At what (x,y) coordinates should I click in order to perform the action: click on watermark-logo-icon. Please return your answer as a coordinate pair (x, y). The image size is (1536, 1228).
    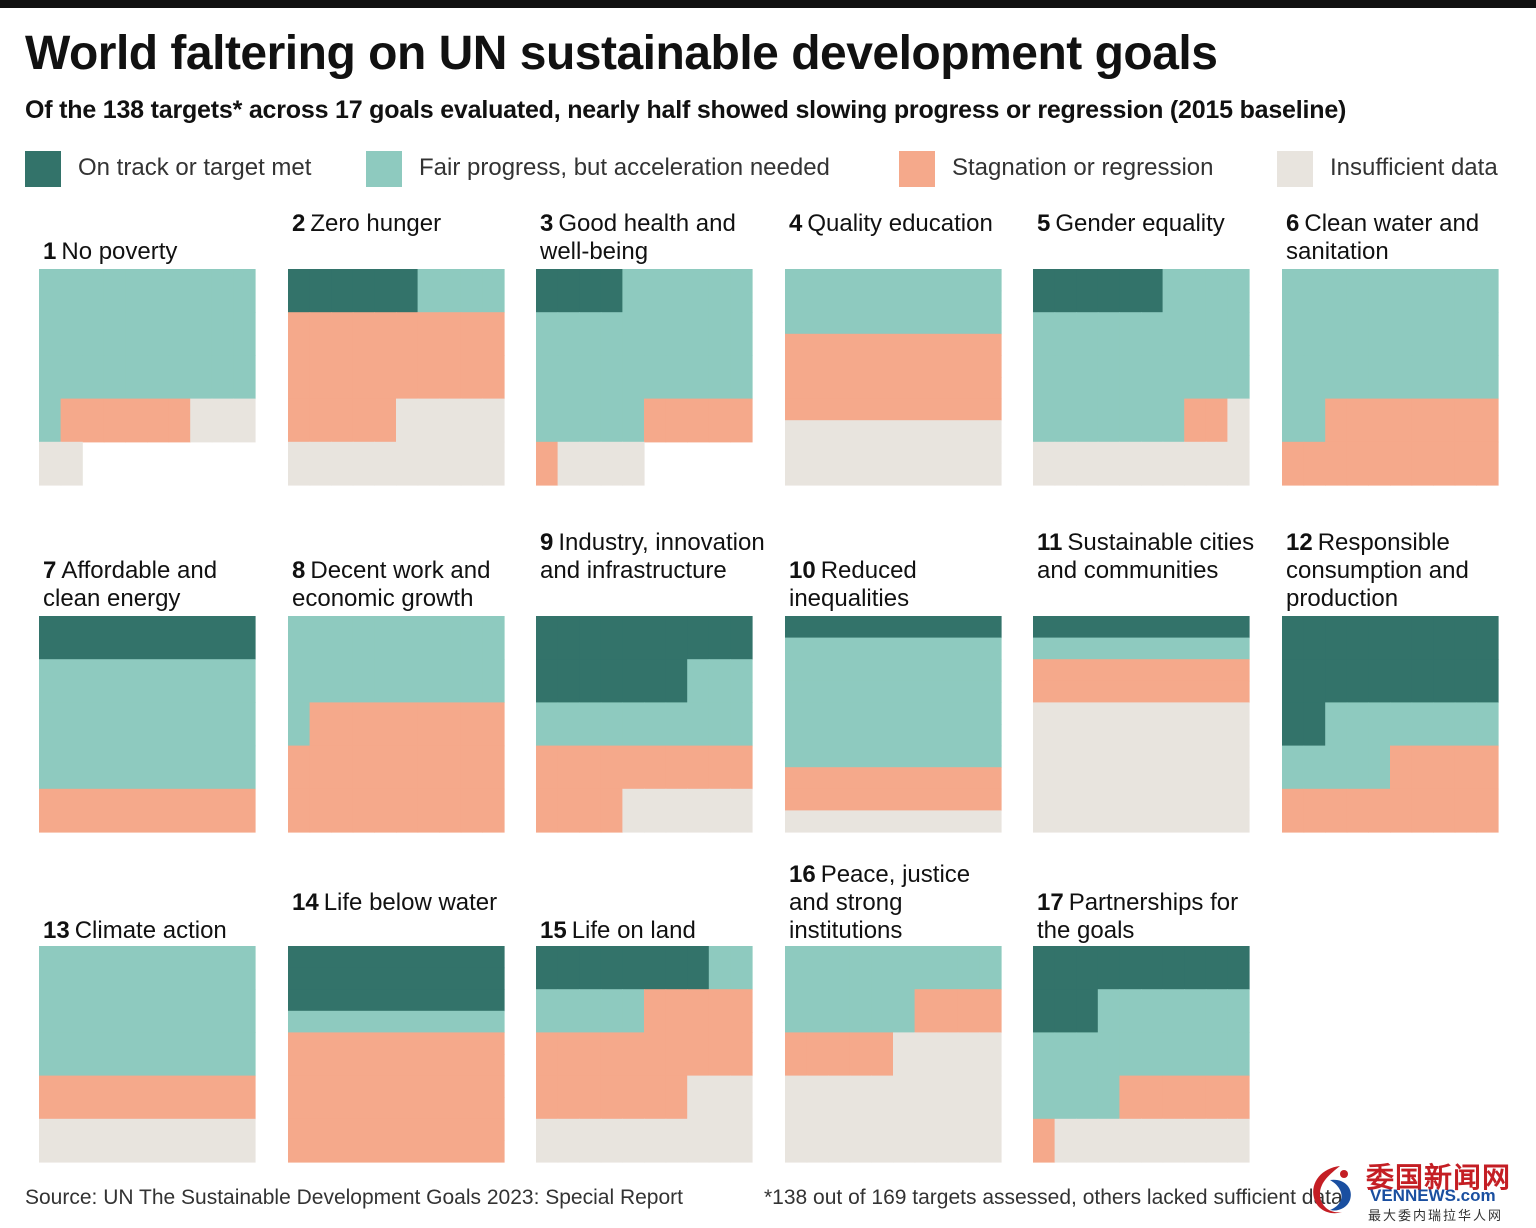
    Looking at the image, I should click on (1332, 1190).